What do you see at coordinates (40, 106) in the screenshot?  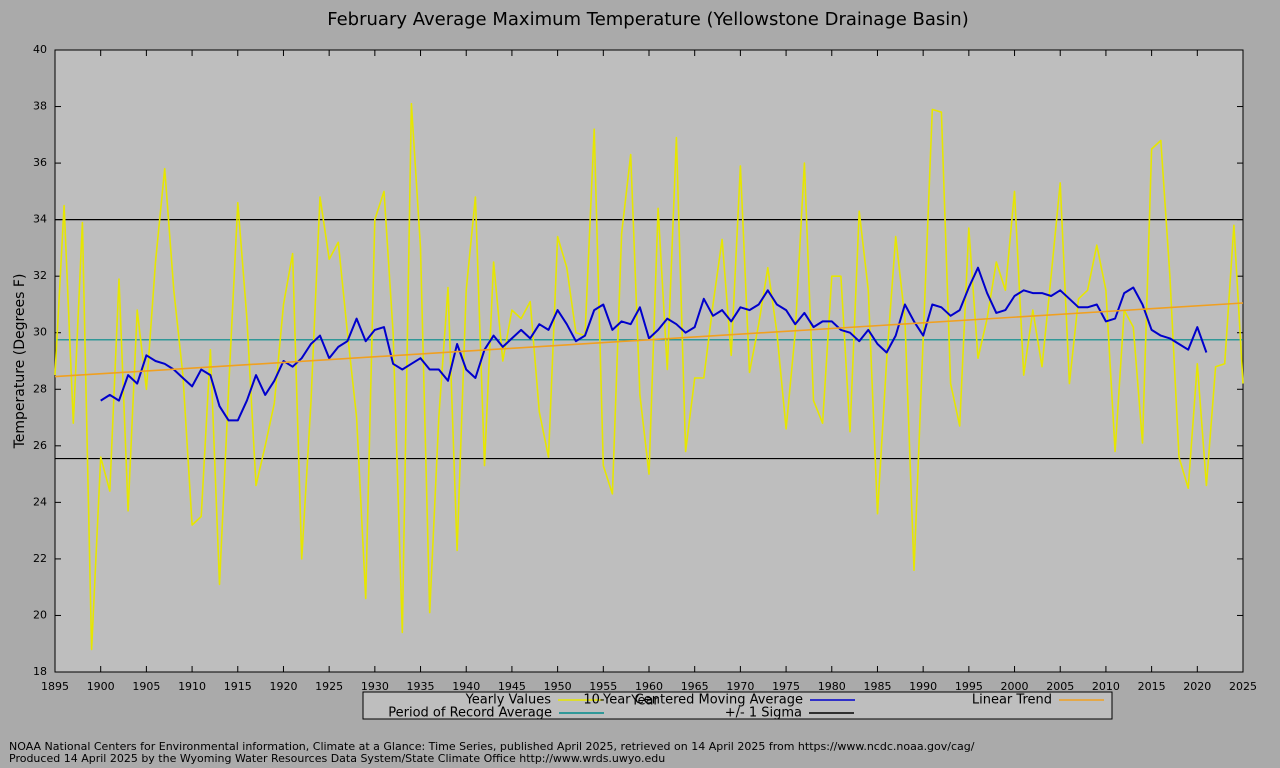 I see `y-tick-label: 38` at bounding box center [40, 106].